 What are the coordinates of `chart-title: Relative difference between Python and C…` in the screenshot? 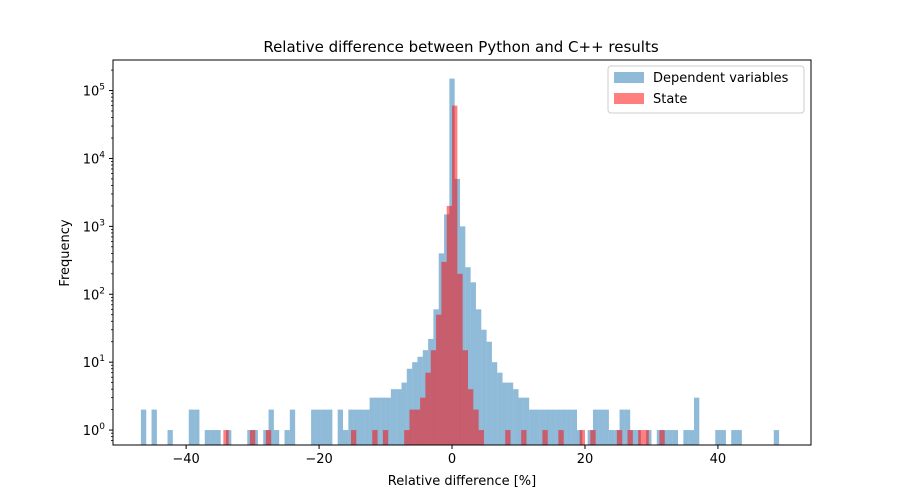 It's located at (461, 47).